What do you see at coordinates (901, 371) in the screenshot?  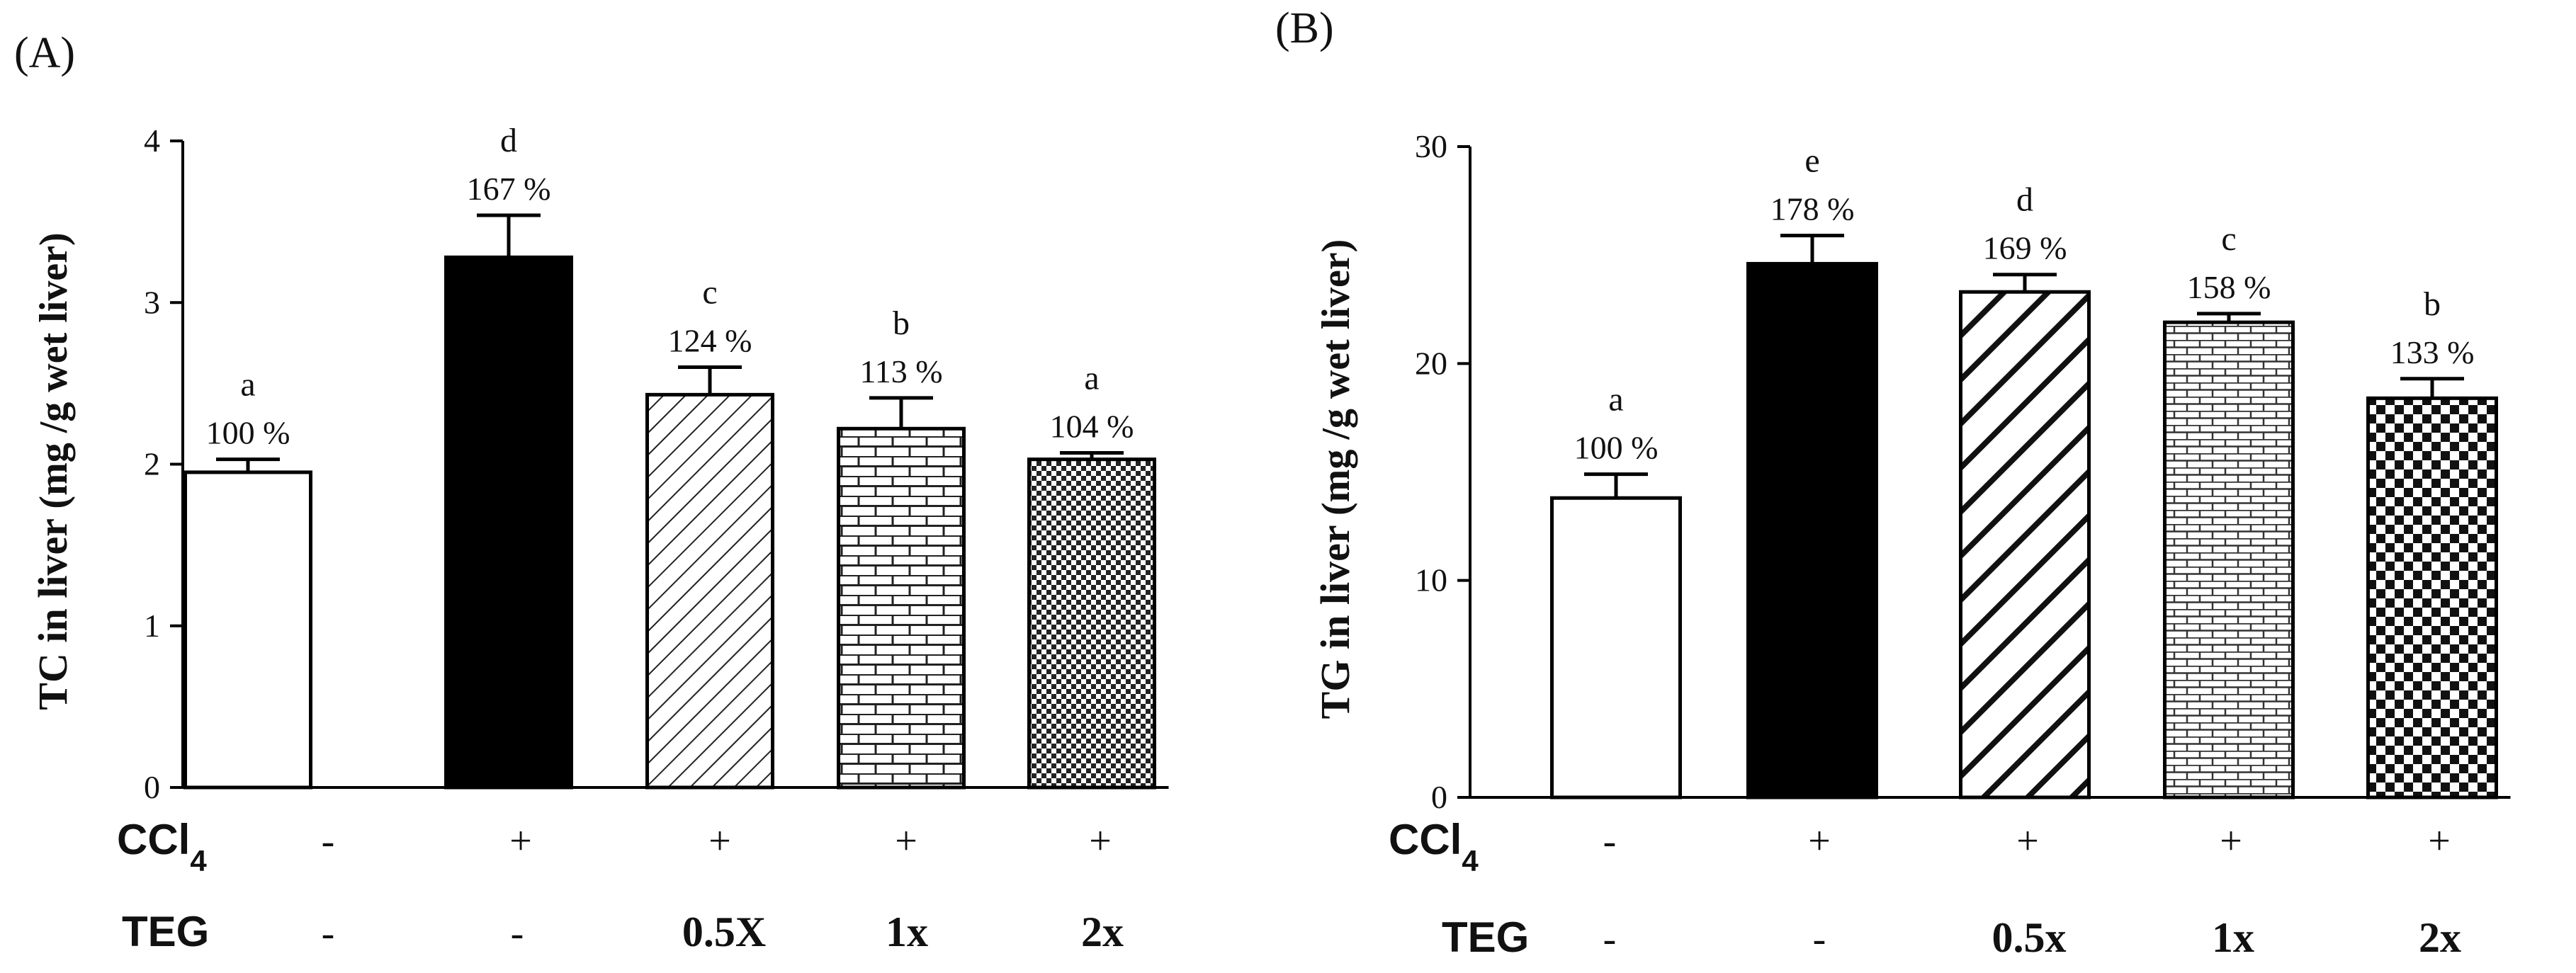 I see `data-label-percent: 113 %` at bounding box center [901, 371].